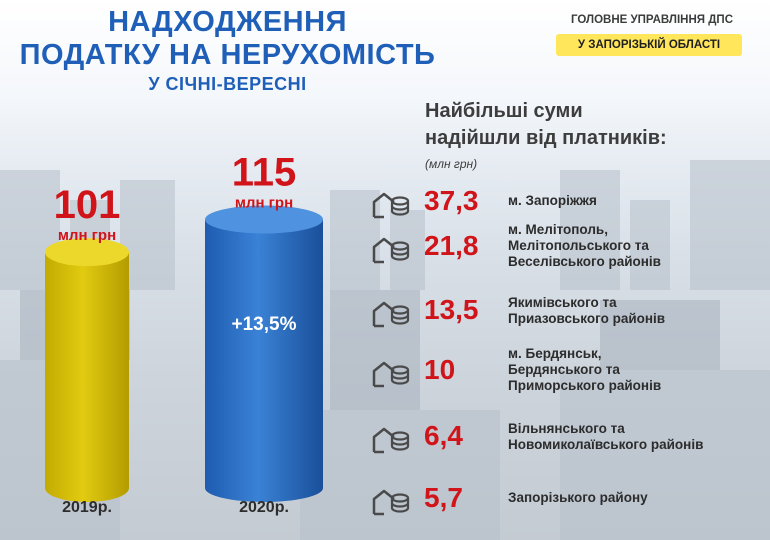 This screenshot has width=770, height=540. I want to click on bar-unit-label-1: млн грн, so click(264, 202).